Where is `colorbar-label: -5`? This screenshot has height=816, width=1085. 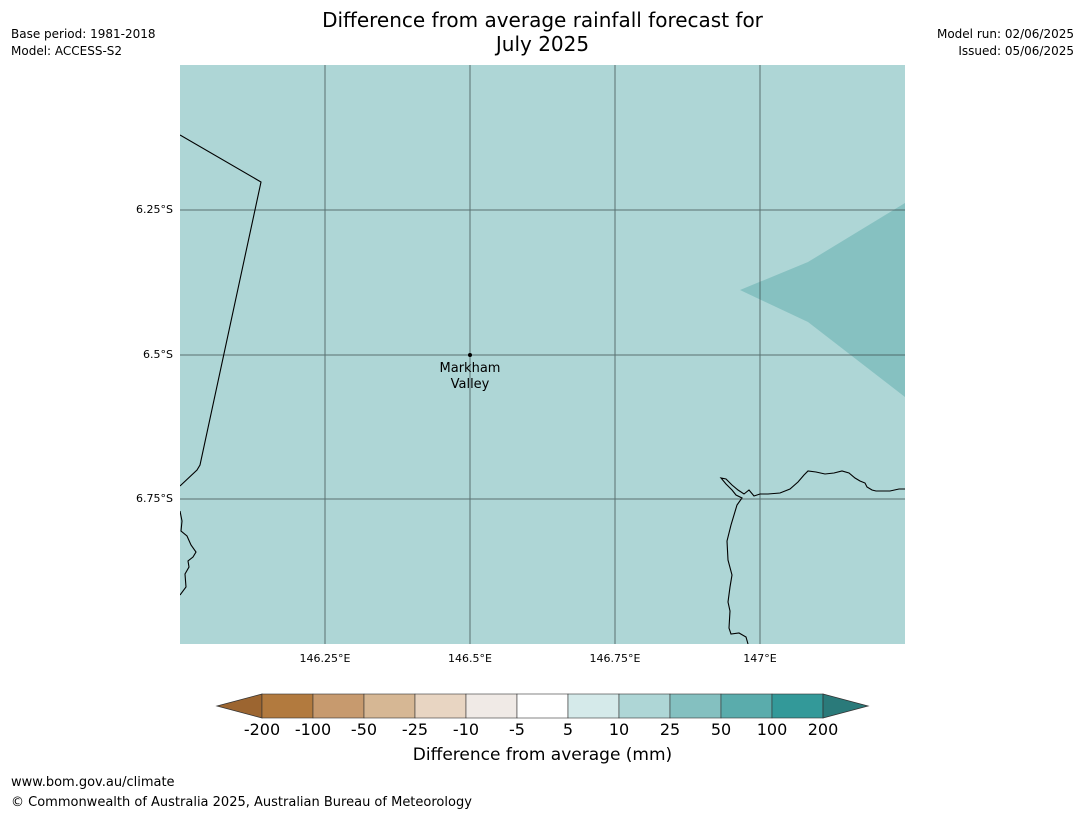
colorbar-label: -5 is located at coordinates (517, 729).